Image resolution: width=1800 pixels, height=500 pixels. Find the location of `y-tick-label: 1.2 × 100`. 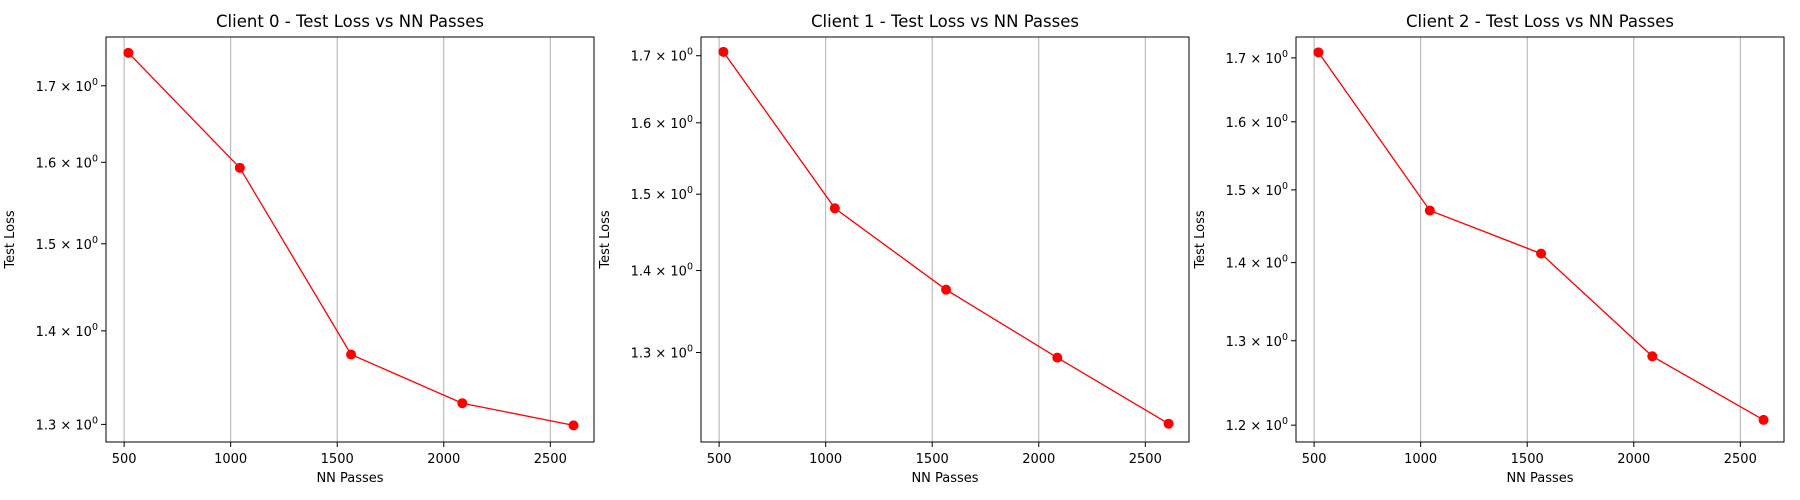

y-tick-label: 1.2 × 100 is located at coordinates (1257, 425).